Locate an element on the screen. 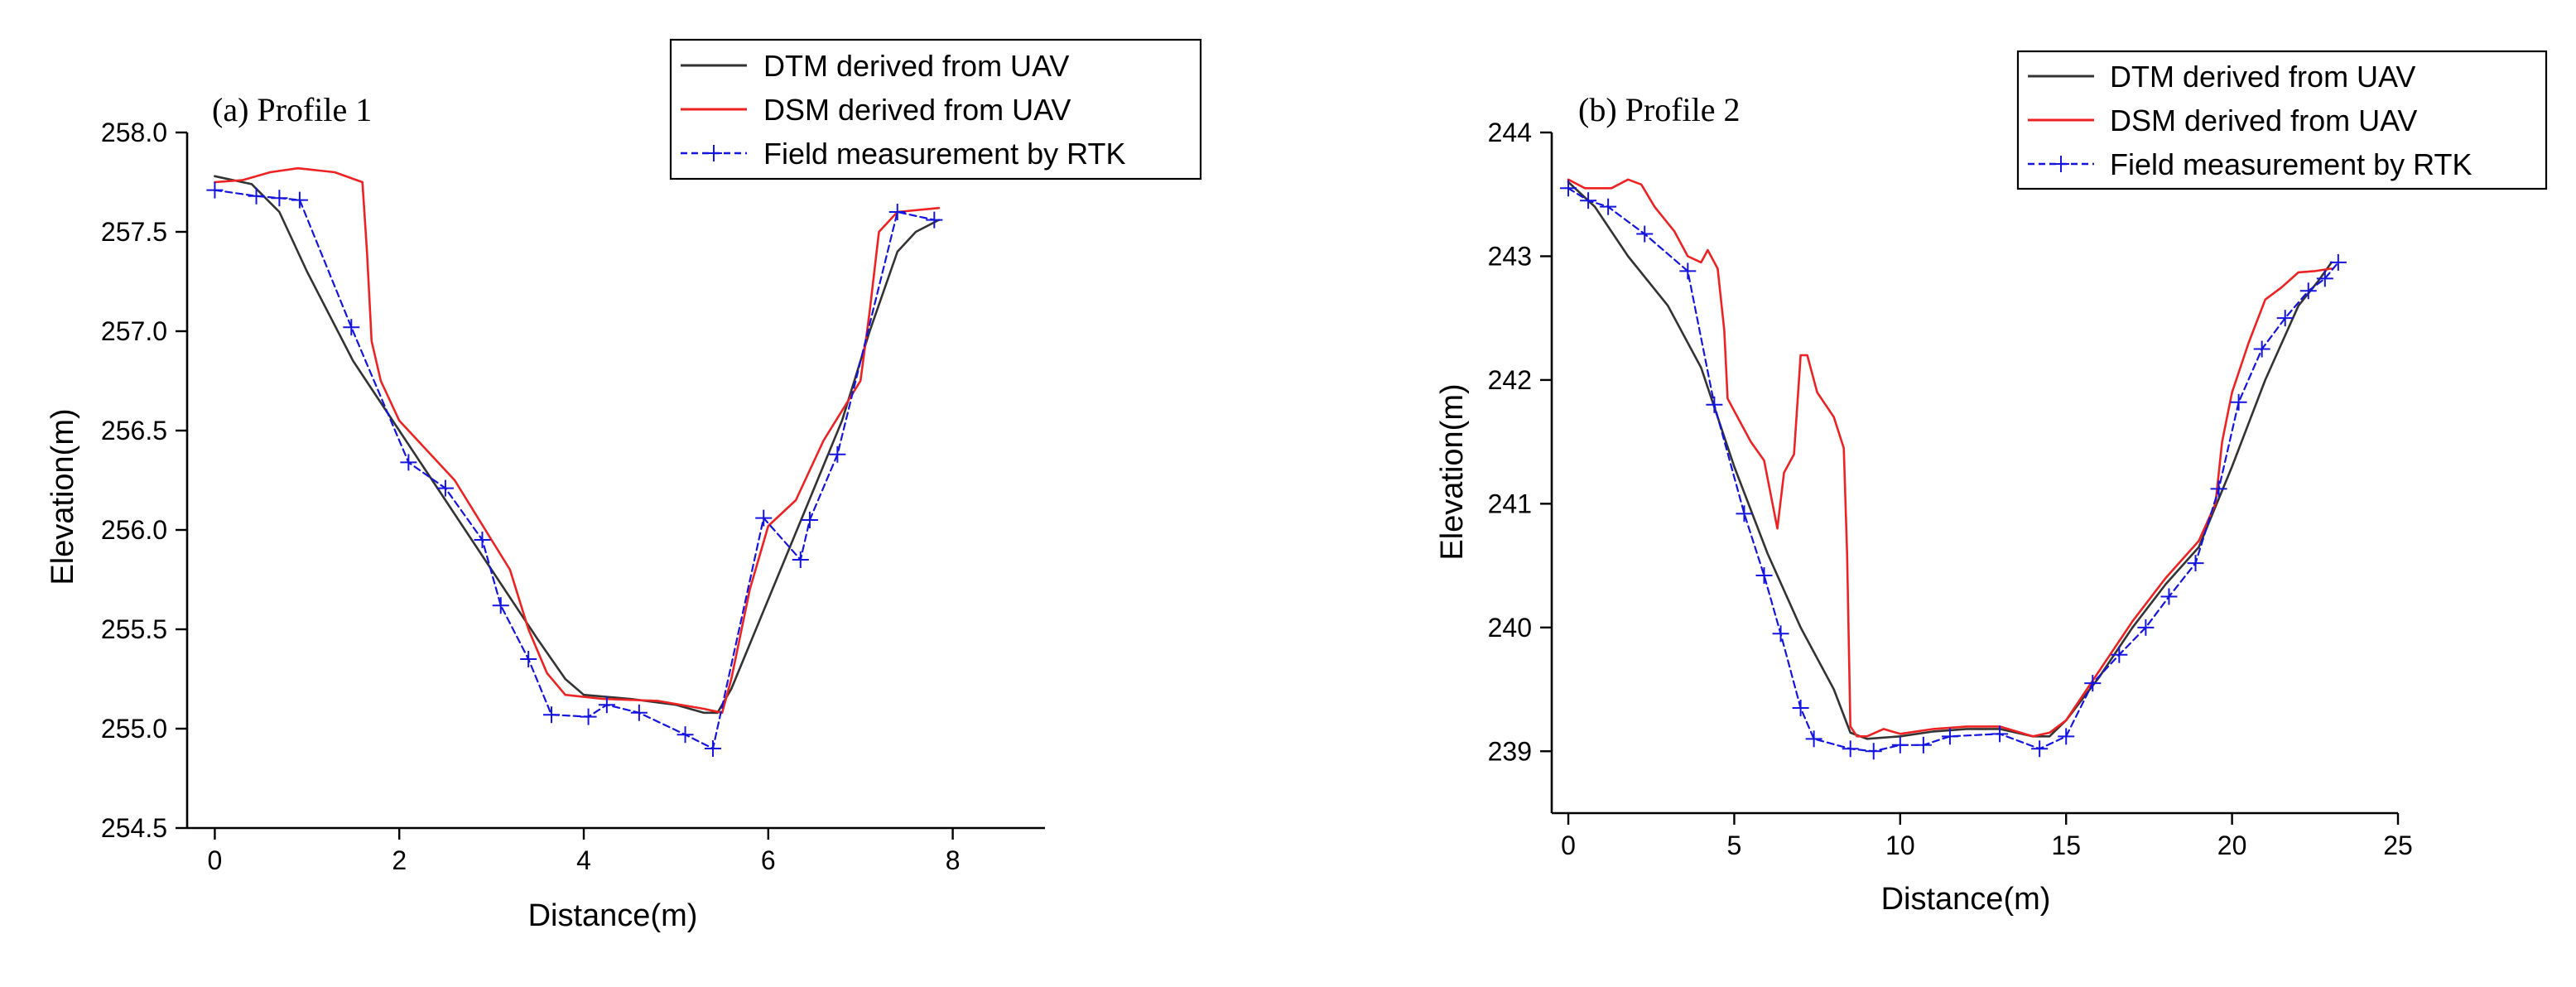  y-tick-label: 241 is located at coordinates (1510, 504).